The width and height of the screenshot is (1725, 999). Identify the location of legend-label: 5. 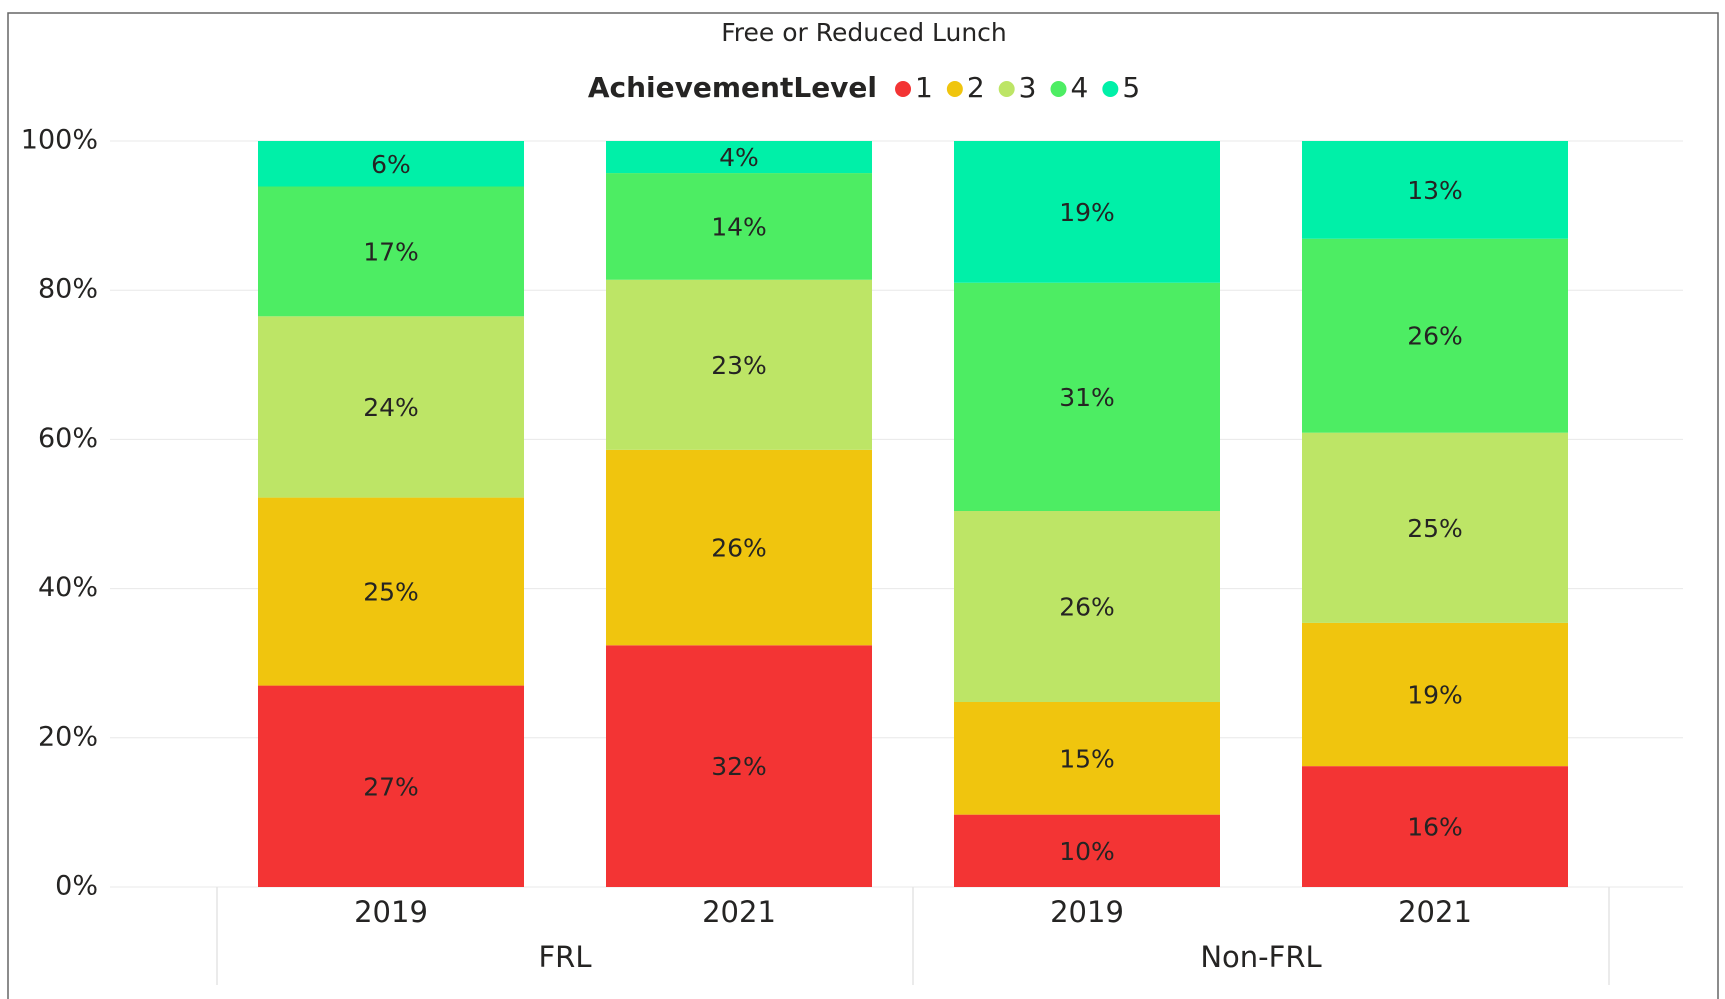
(1131, 87).